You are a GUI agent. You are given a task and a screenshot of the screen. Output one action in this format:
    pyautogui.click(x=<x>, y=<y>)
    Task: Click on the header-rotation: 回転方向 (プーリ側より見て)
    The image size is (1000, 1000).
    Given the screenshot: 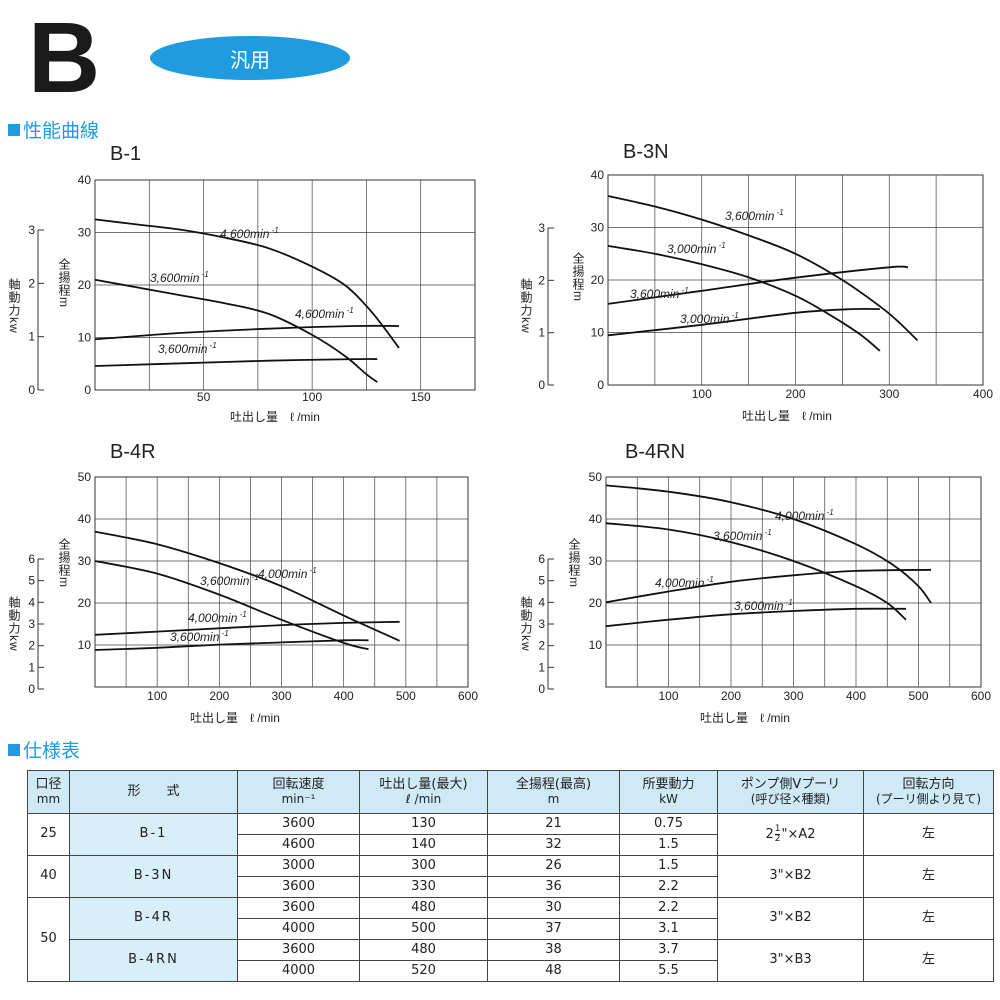 What is the action you would take?
    pyautogui.click(x=928, y=792)
    